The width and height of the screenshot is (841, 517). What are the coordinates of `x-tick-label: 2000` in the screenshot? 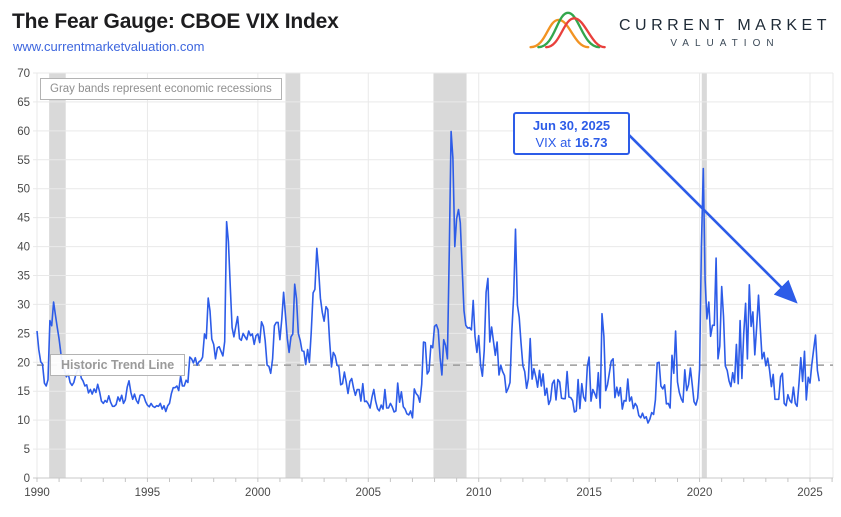 It's located at (258, 493).